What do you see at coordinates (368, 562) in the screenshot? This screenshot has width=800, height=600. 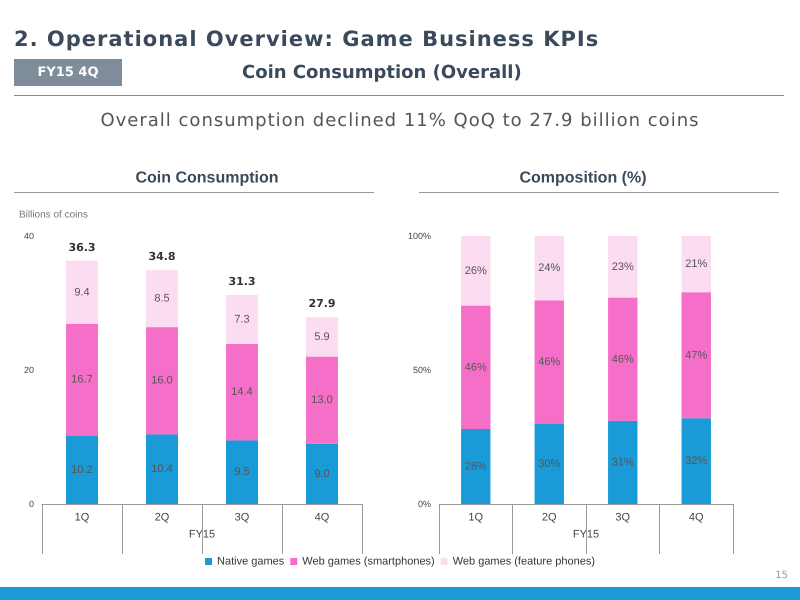 I see `legend-label: Web games (smartphones)` at bounding box center [368, 562].